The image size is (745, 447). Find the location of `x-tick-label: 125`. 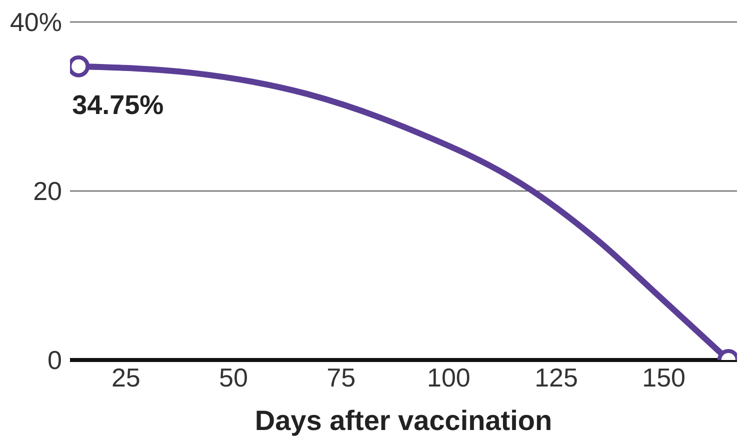

x-tick-label: 125 is located at coordinates (556, 377).